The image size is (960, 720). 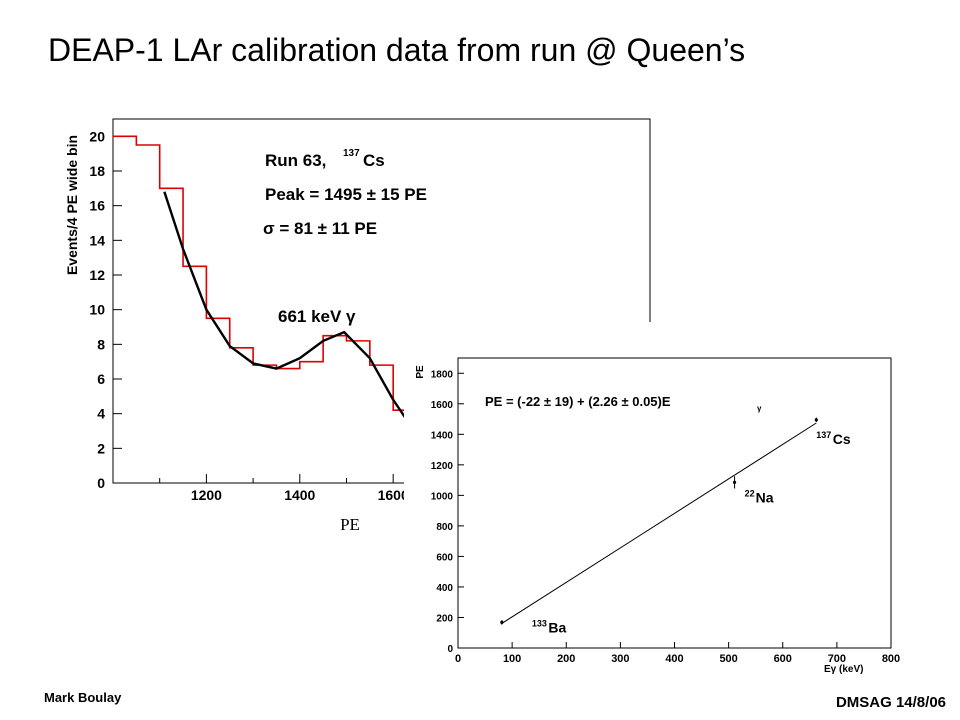 What do you see at coordinates (728, 659) in the screenshot?
I see `calibration-x-tick-label: 500` at bounding box center [728, 659].